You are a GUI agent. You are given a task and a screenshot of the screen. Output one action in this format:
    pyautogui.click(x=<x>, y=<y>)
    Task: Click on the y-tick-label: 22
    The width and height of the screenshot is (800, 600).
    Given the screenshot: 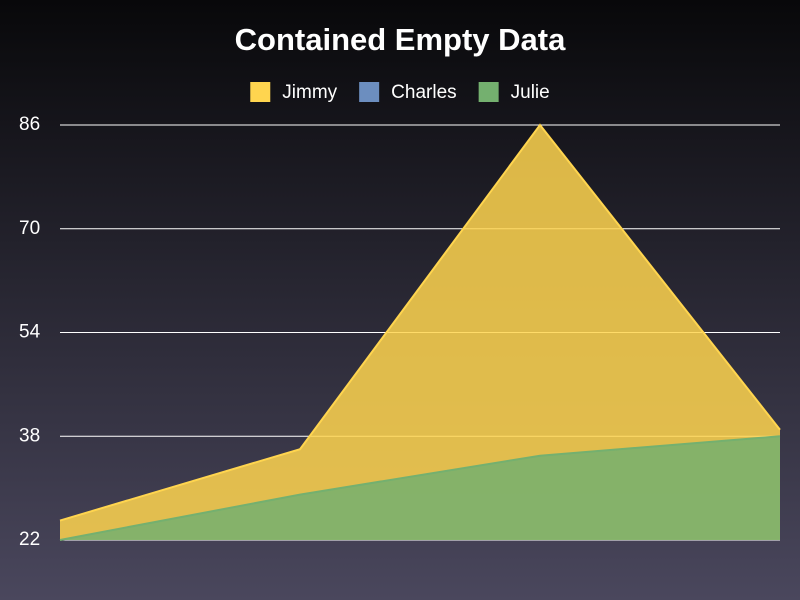 What is the action you would take?
    pyautogui.click(x=29, y=539)
    